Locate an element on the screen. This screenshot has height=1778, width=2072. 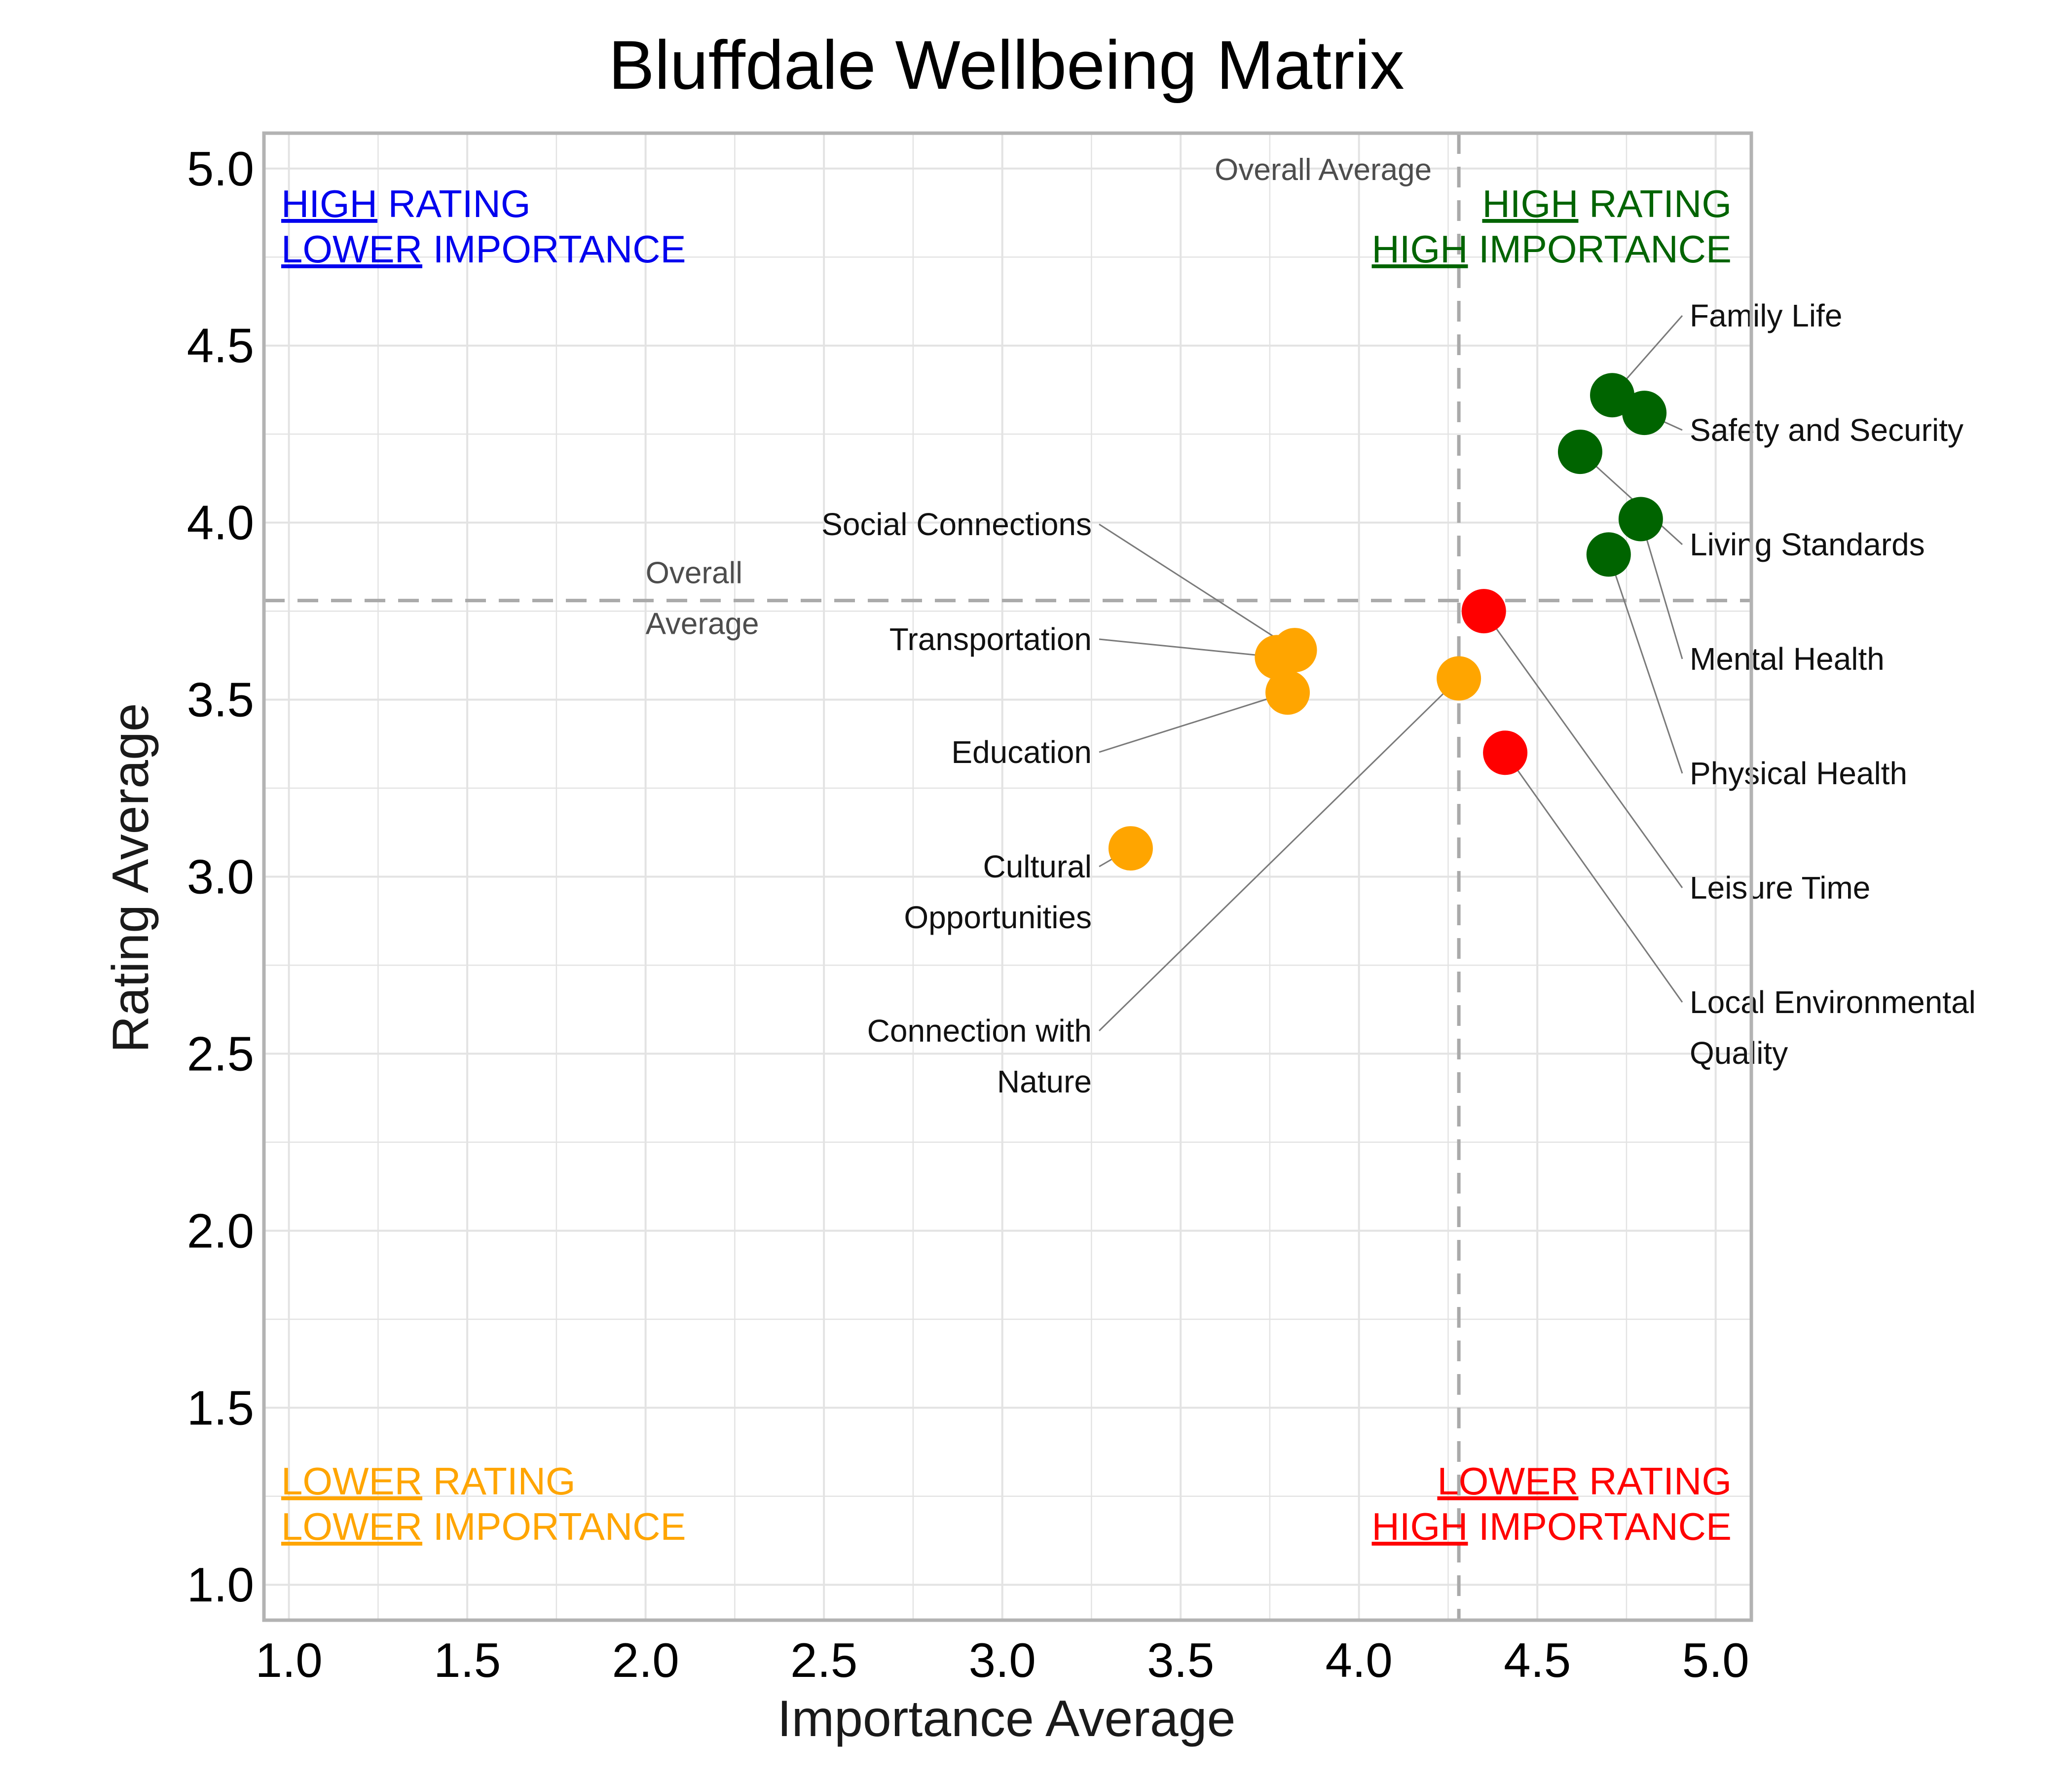
quadrant-label-bottom-right: LOWER RATING is located at coordinates (1585, 1481).